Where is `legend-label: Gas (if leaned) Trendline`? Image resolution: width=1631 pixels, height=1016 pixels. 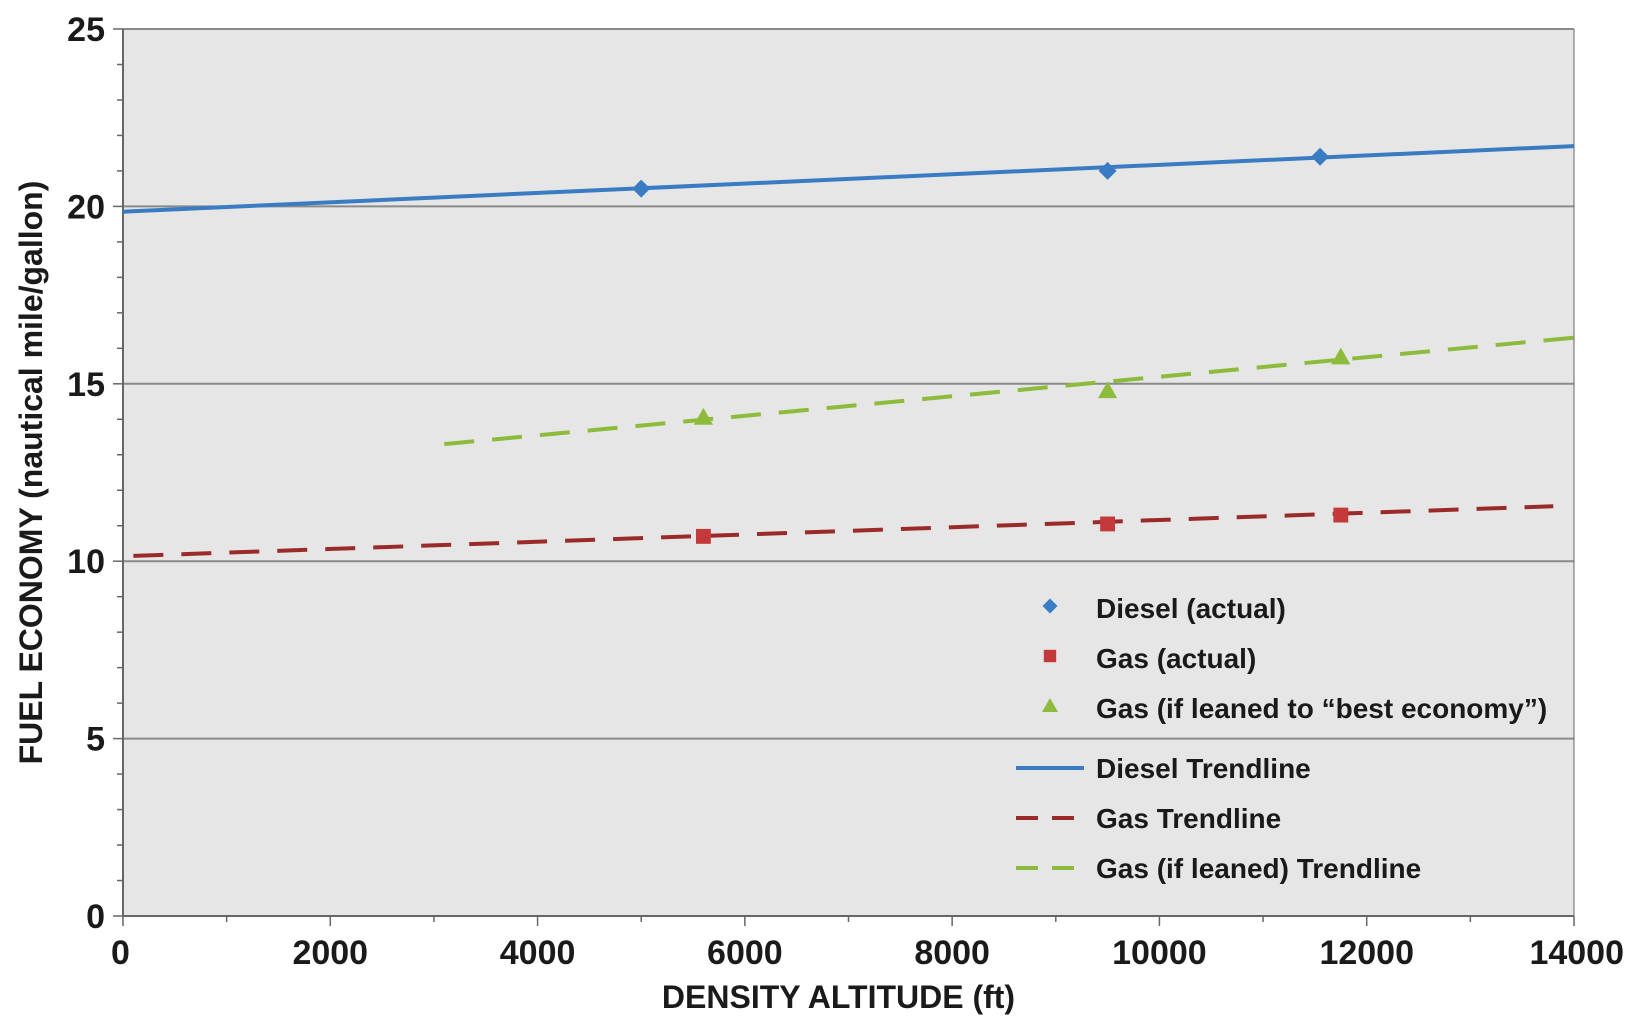 legend-label: Gas (if leaned) Trendline is located at coordinates (1258, 868).